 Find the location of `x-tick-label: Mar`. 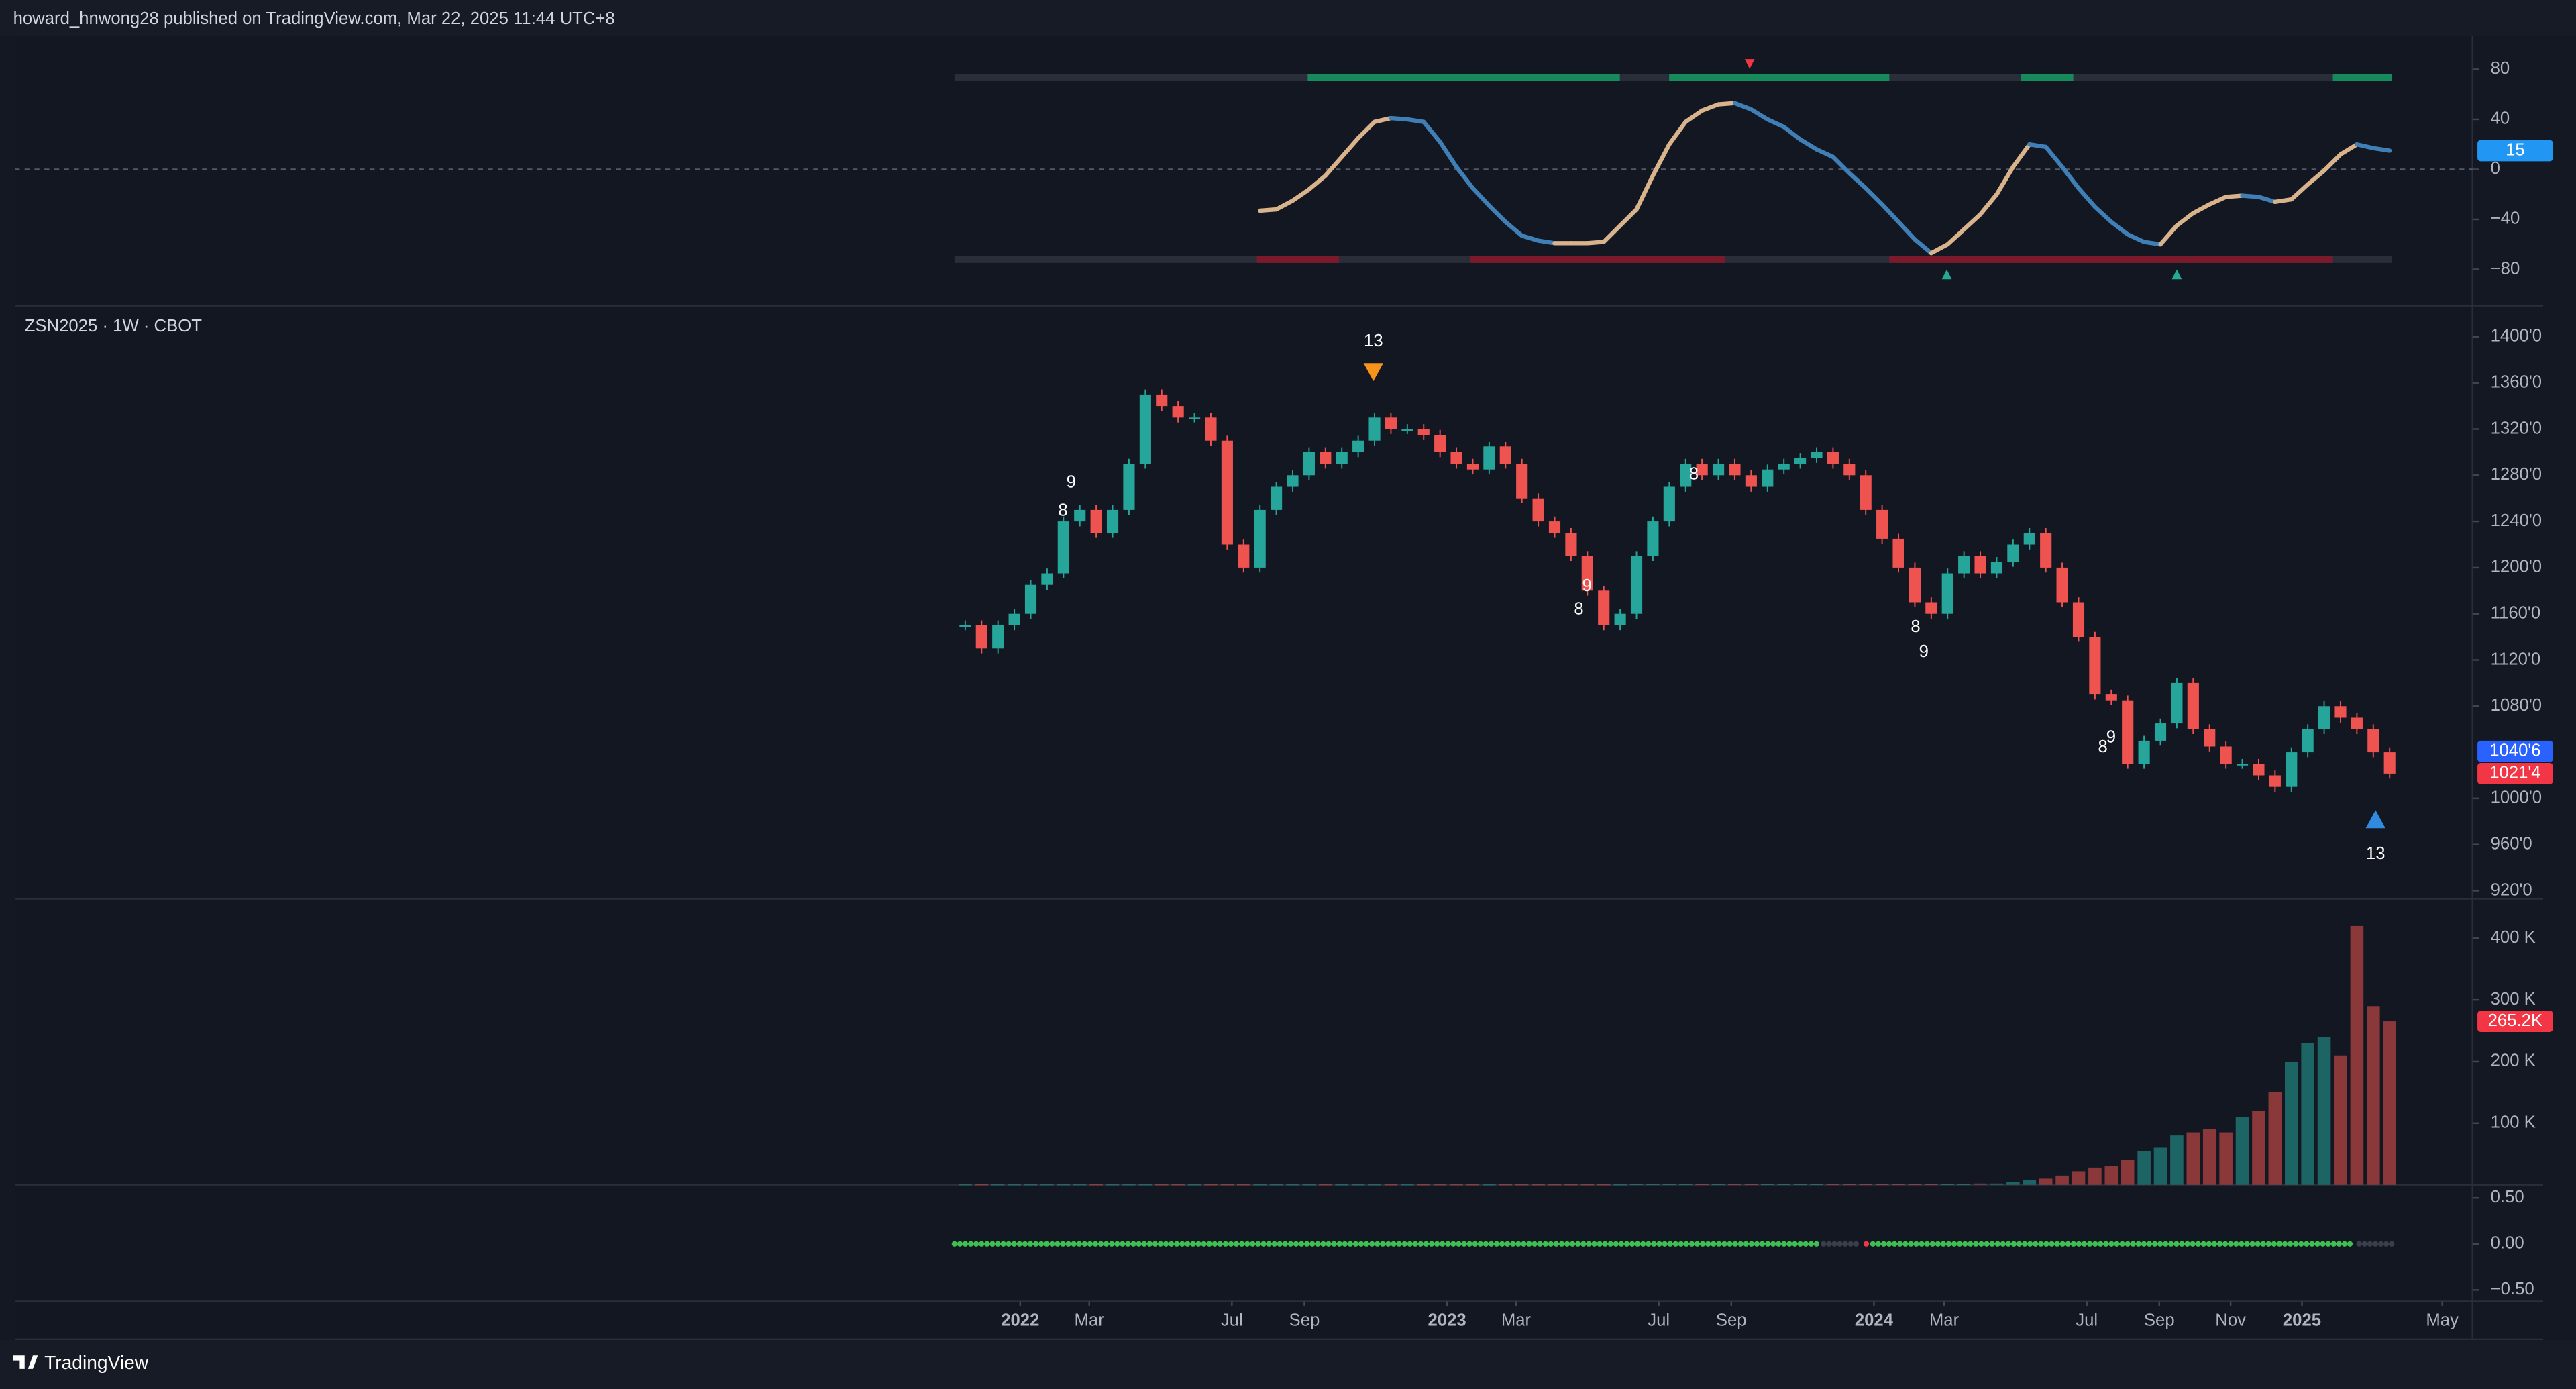

x-tick-label: Mar is located at coordinates (1090, 1321).